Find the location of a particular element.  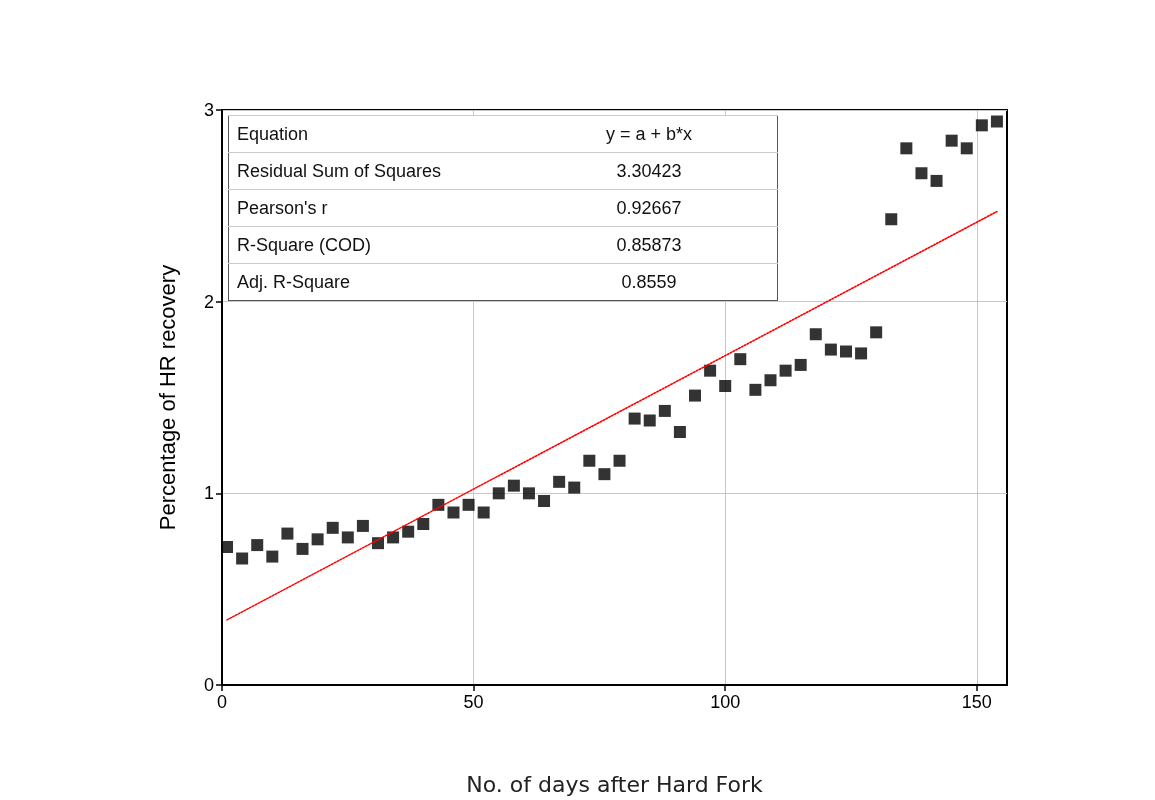

x-tick-label: 150 is located at coordinates (976, 702).